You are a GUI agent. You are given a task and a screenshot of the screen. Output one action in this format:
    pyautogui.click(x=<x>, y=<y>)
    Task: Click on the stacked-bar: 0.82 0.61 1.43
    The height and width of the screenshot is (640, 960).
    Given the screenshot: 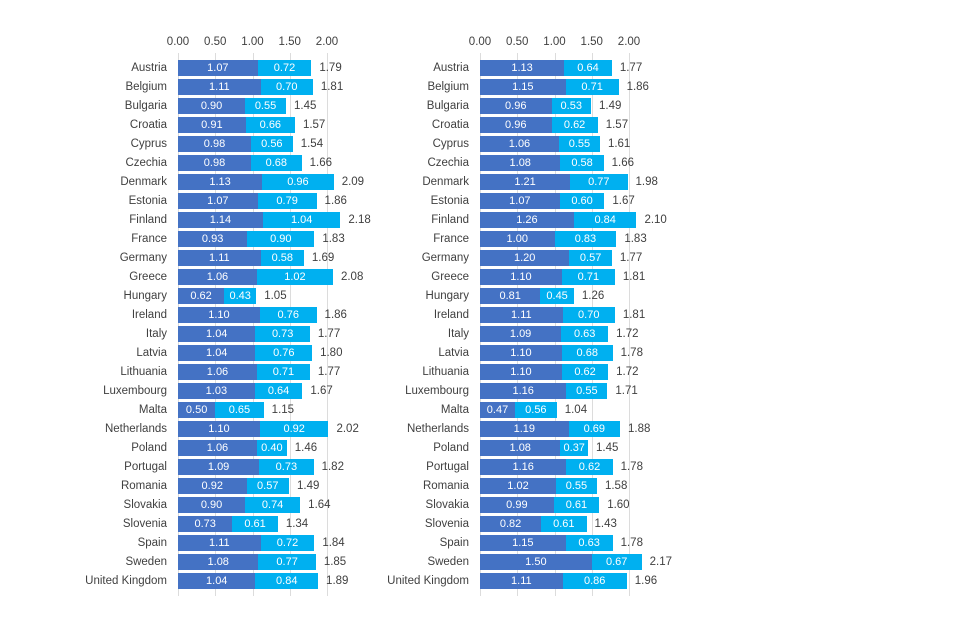 What is the action you would take?
    pyautogui.click(x=548, y=523)
    